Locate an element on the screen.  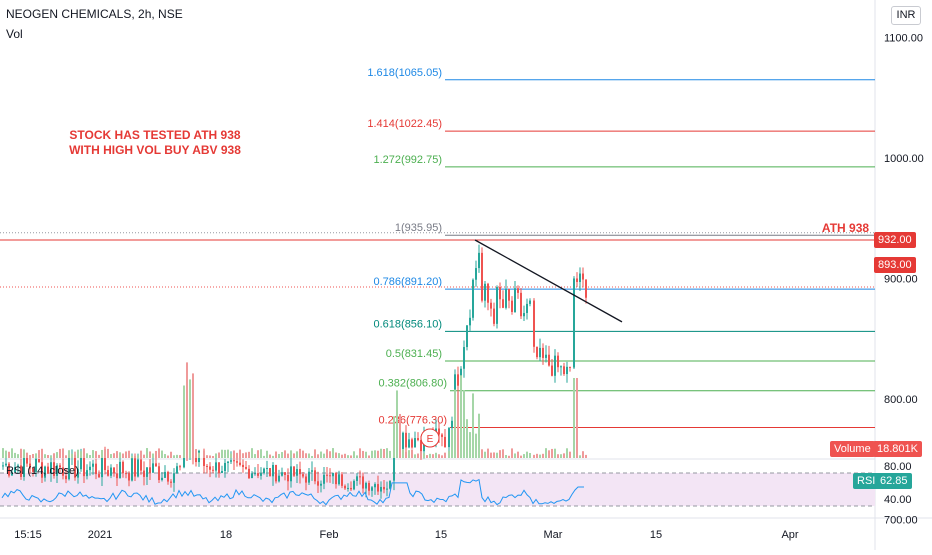
rsi-tick-80: 80.00 is located at coordinates (898, 467).